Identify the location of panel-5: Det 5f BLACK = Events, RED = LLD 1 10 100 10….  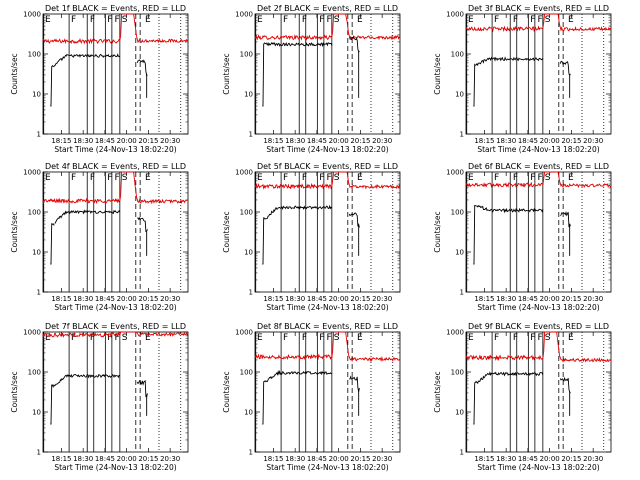
(311, 237).